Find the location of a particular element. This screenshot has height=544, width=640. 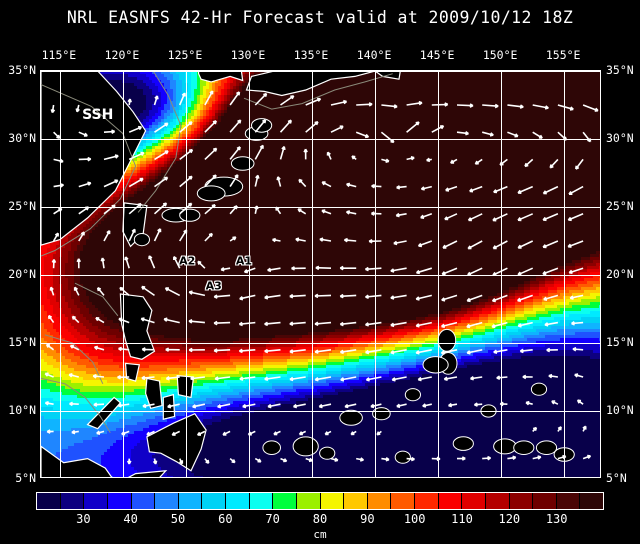

panel-variable-label: SSH is located at coordinates (98, 114).